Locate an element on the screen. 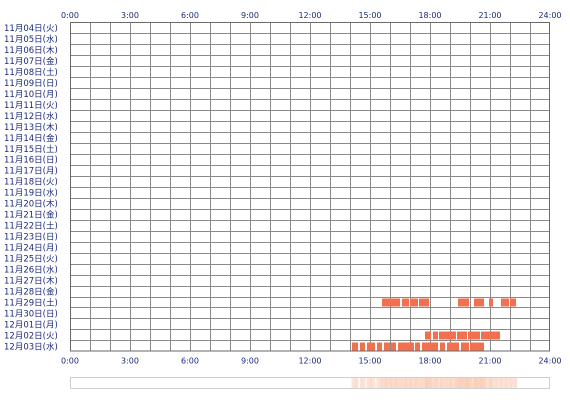 This screenshot has width=570, height=400. overview-strip is located at coordinates (310, 383).